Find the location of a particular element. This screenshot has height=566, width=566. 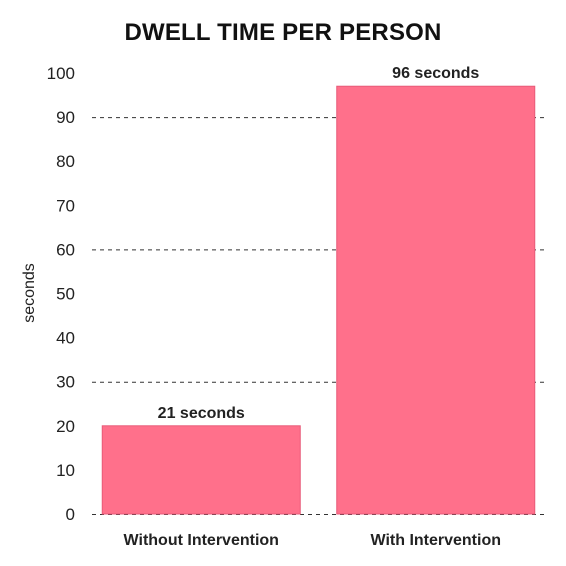

y-tick-label: 0 is located at coordinates (70, 514).